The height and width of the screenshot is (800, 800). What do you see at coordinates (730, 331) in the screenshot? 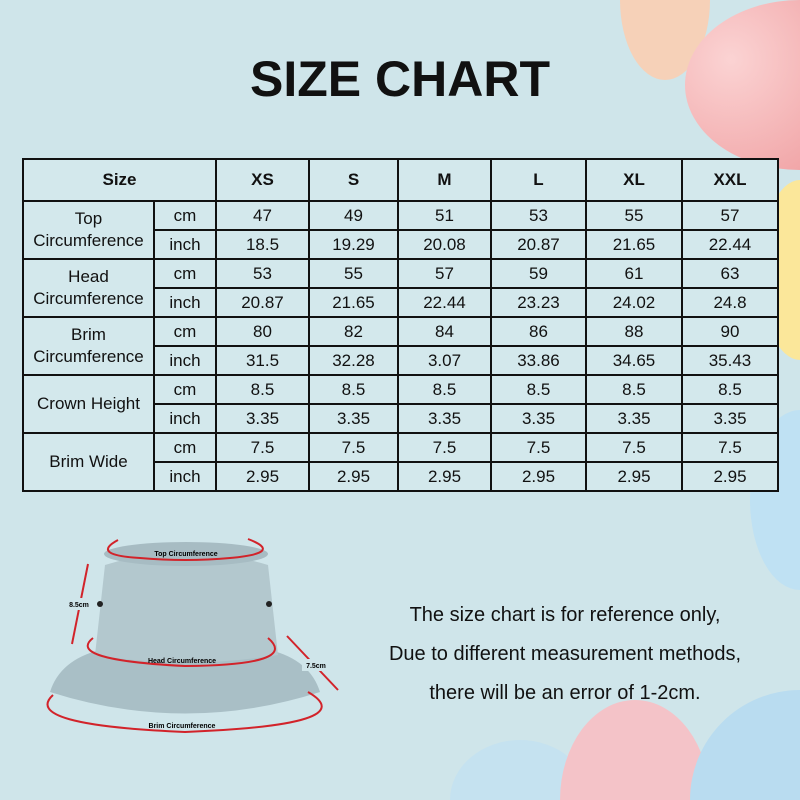
I see `value-cell: 90` at bounding box center [730, 331].